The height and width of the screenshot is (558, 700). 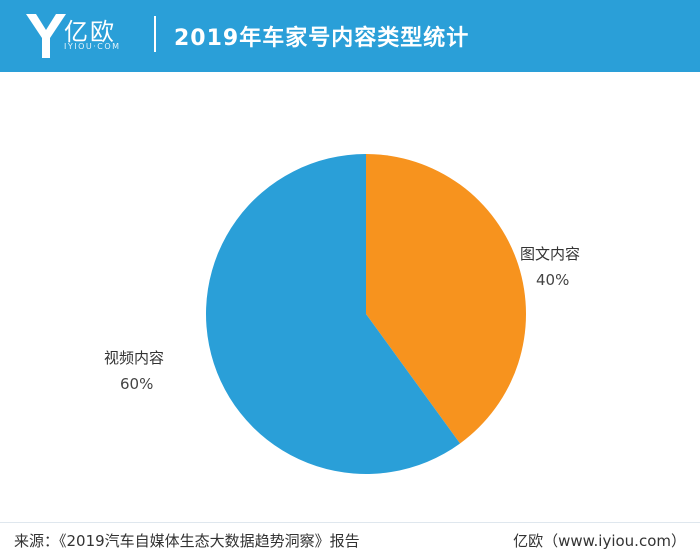 What do you see at coordinates (552, 280) in the screenshot?
I see `slice-value-graphic: 40%` at bounding box center [552, 280].